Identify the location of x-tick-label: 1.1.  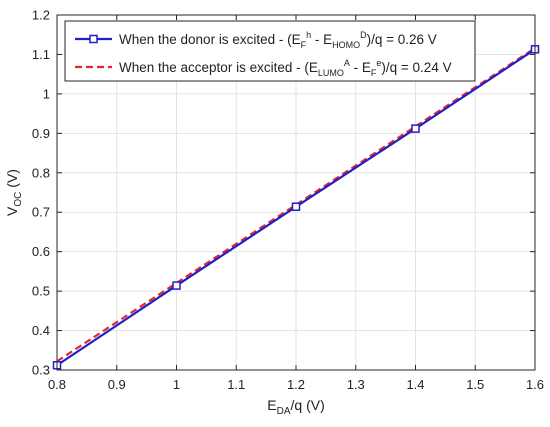
(236, 384).